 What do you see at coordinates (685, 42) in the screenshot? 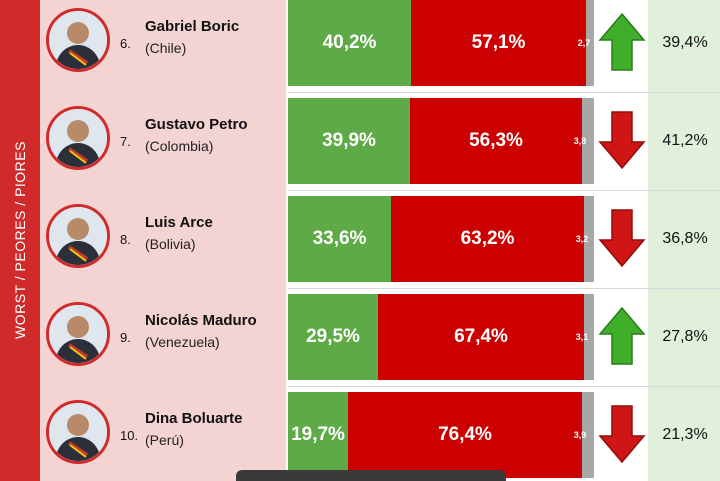
I see `previous-result: 39,4%` at bounding box center [685, 42].